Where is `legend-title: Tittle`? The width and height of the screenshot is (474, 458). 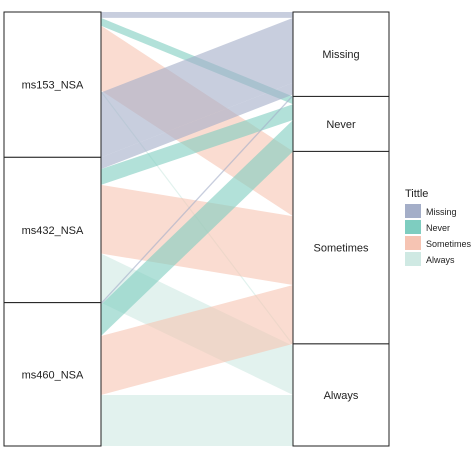 legend-title: Tittle is located at coordinates (416, 194).